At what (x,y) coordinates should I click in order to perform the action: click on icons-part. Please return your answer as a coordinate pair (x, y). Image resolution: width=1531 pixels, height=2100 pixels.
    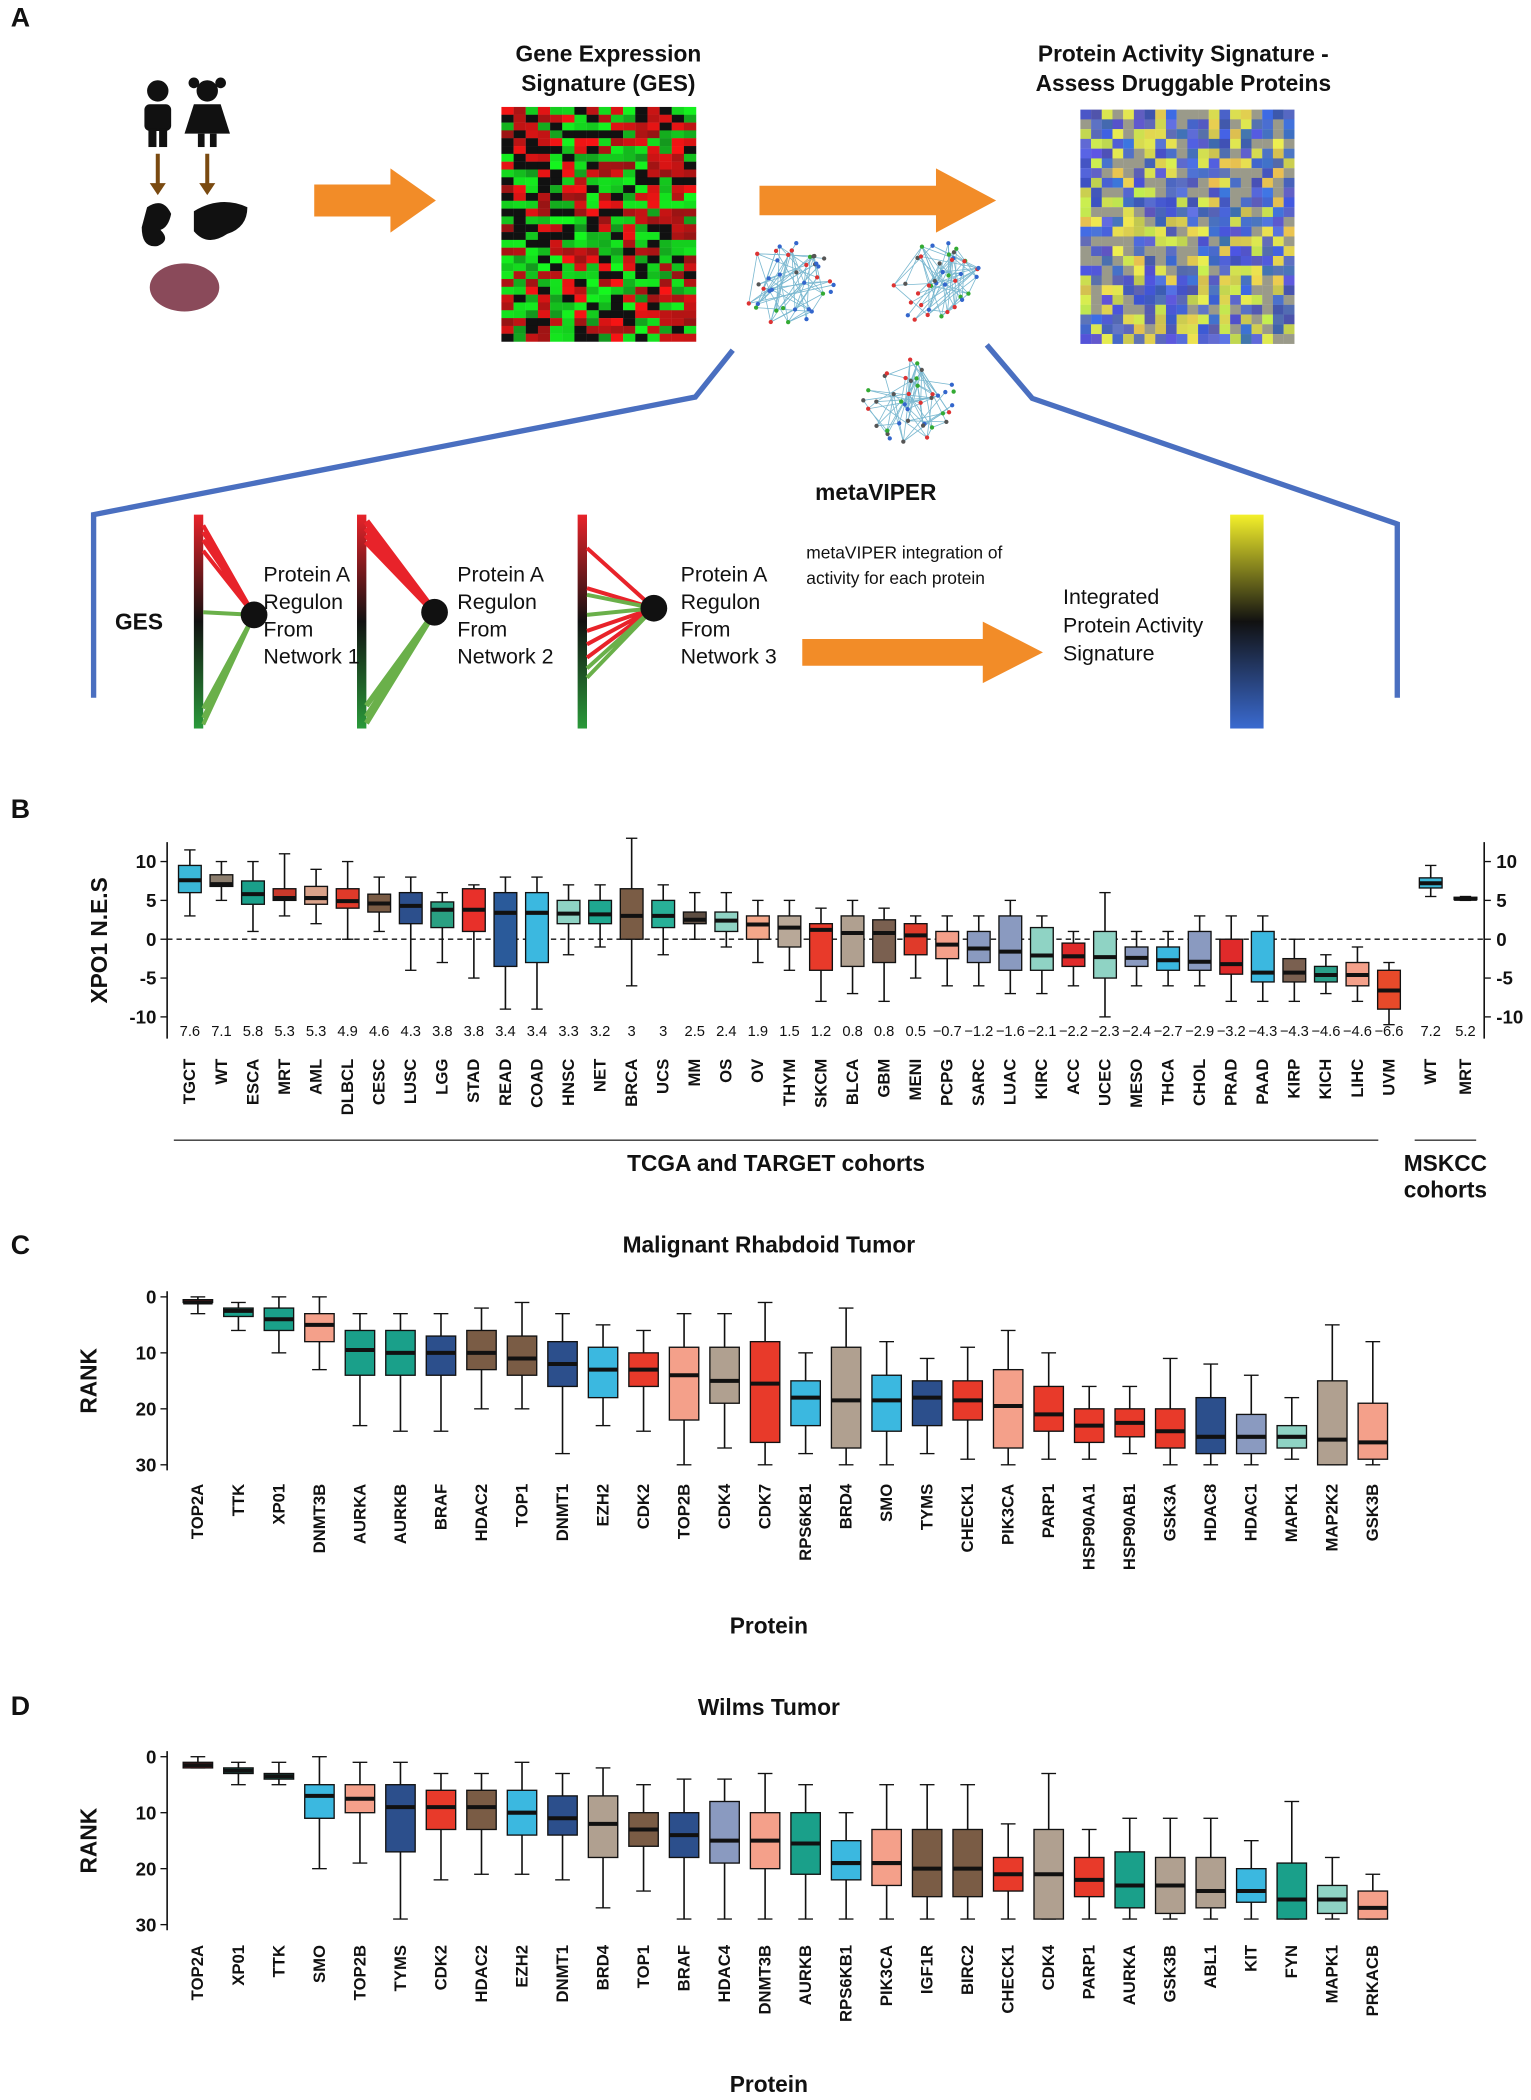
    Looking at the image, I should click on (207, 91).